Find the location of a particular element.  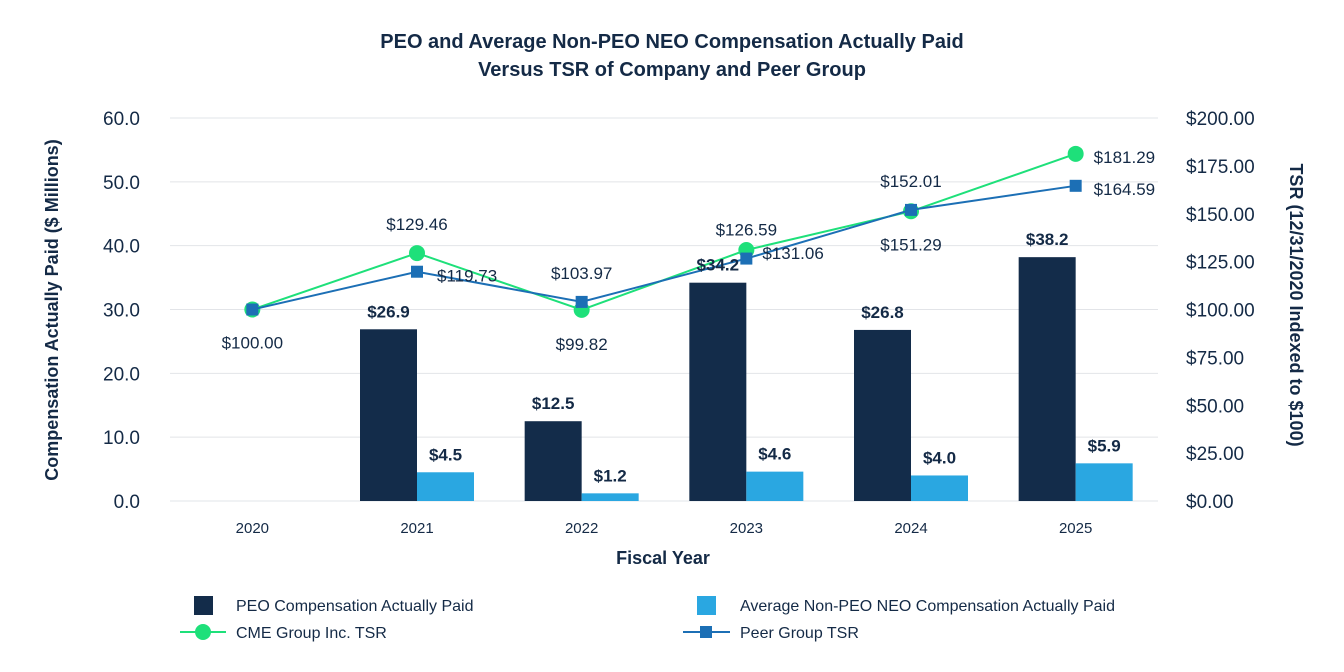

y-tick-label: 50.0 is located at coordinates (121, 183).